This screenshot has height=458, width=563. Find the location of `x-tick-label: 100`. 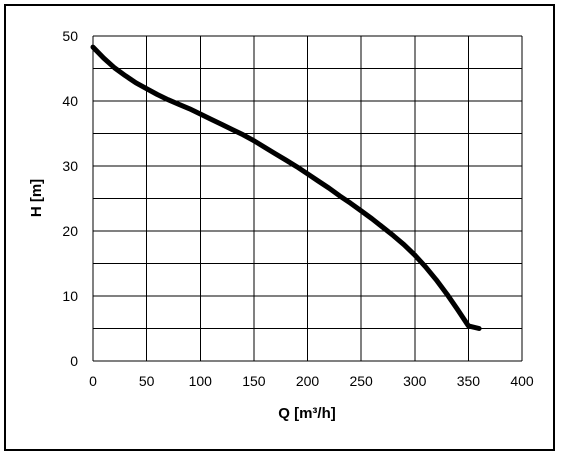

x-tick-label: 100 is located at coordinates (201, 381).